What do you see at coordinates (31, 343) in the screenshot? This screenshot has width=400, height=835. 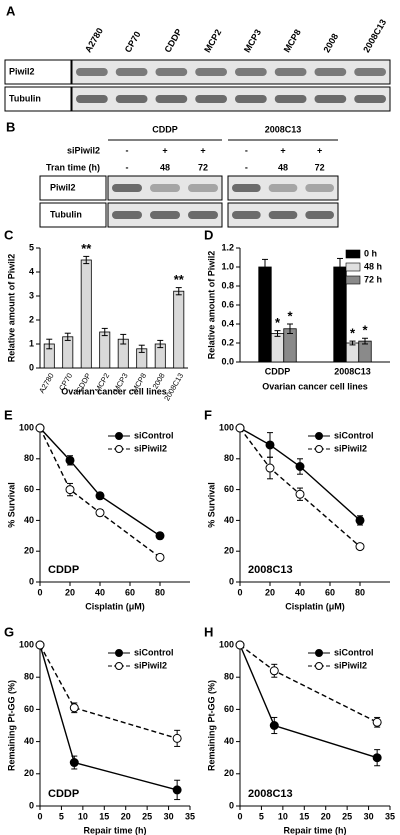 I see `y-tick-label: 1` at bounding box center [31, 343].